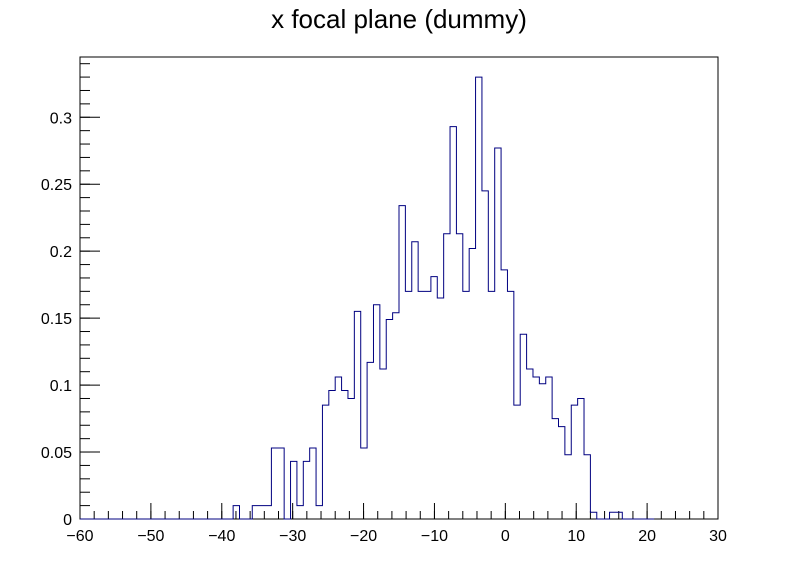  I want to click on y-tick-label: 0.2, so click(61, 252).